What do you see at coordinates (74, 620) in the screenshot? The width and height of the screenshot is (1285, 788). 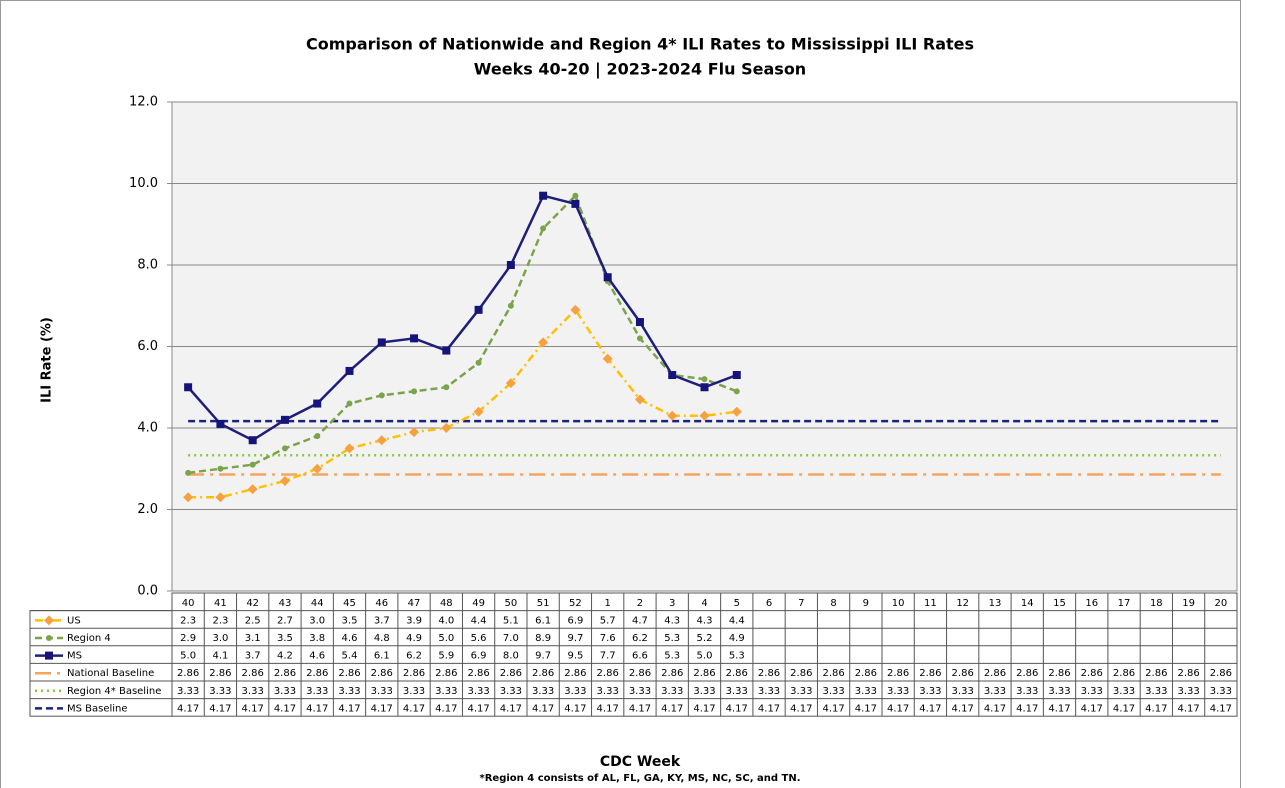 I see `legend-label: US` at bounding box center [74, 620].